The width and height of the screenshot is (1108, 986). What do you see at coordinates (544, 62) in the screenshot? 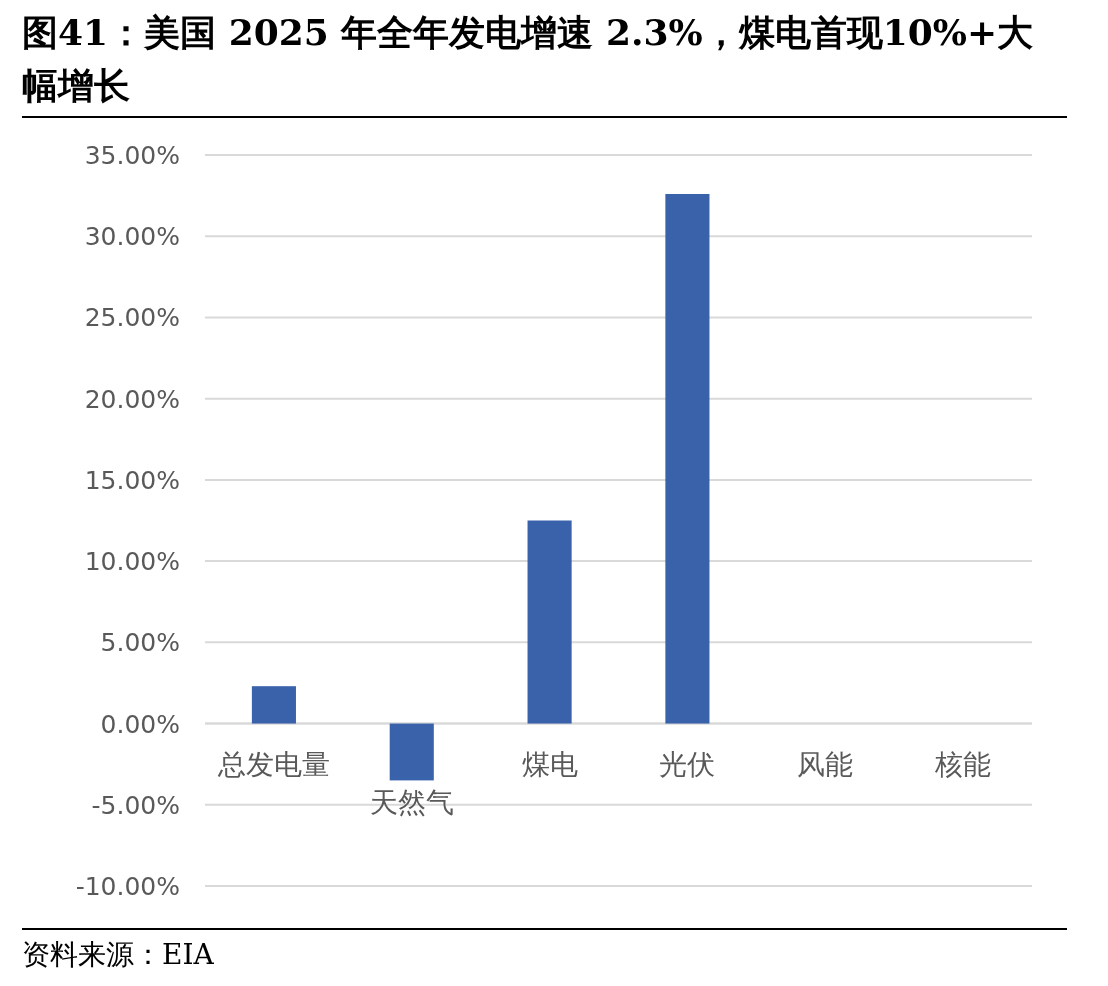
I see `chart-title: 图41：美国 2025 年全年发电增速 2.3%，煤电首现10%+大幅增长` at bounding box center [544, 62].